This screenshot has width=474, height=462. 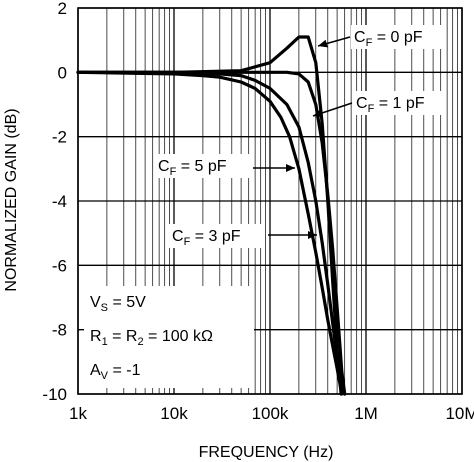 What do you see at coordinates (312, 235) in the screenshot?
I see `series-label-arrow-2-head` at bounding box center [312, 235].